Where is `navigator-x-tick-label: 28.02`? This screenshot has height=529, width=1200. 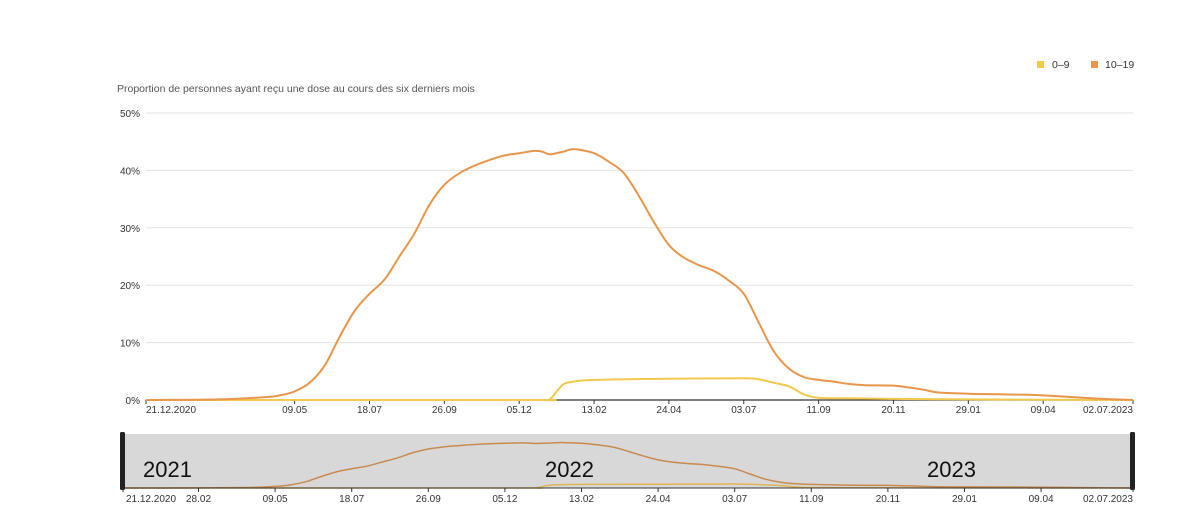 navigator-x-tick-label: 28.02 is located at coordinates (198, 499).